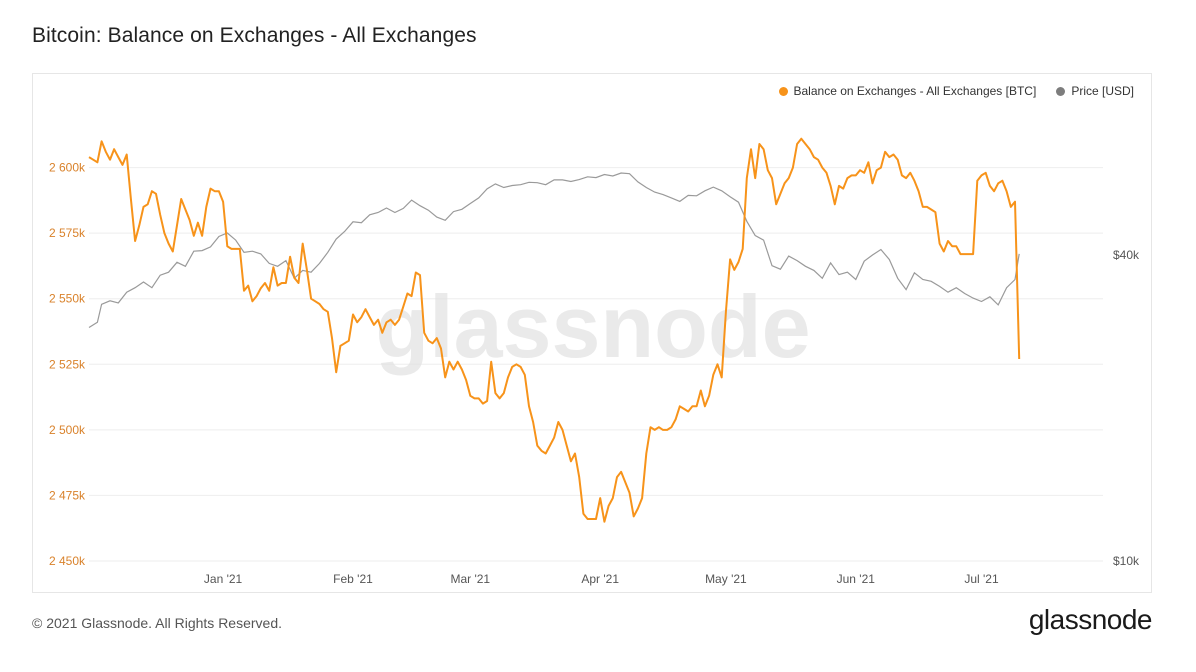 This screenshot has width=1196, height=672. Describe the element at coordinates (67, 364) in the screenshot. I see `y-left-tick-label: 2 525k` at that location.